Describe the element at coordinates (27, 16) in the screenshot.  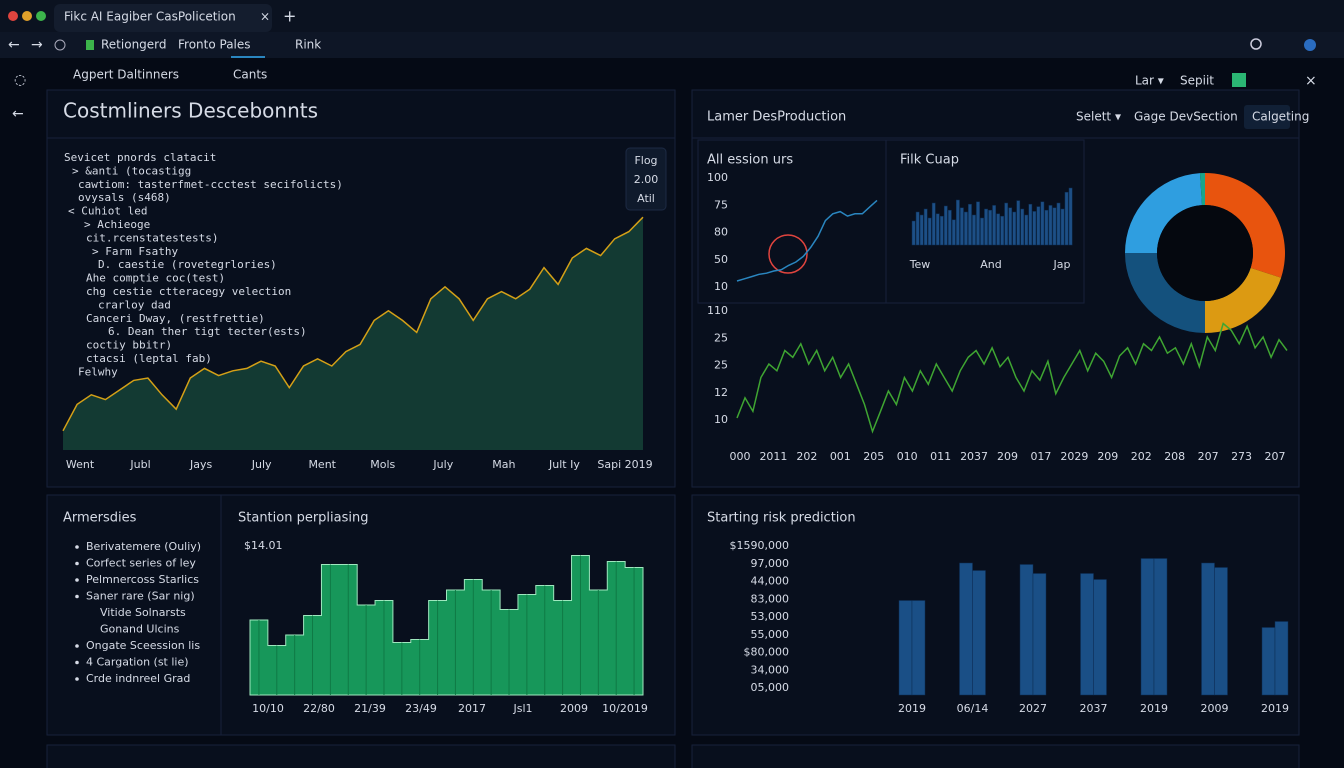
I see `min-dot` at that location.